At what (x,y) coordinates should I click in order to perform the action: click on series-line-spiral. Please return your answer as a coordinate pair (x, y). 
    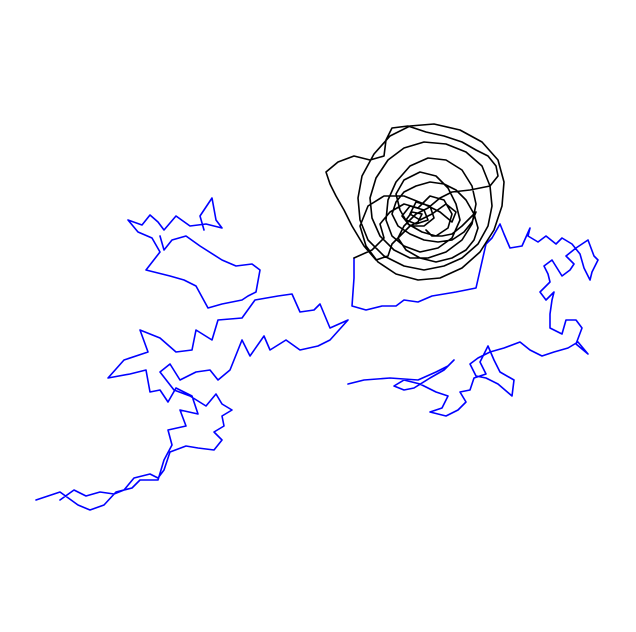
    Looking at the image, I should click on (415, 202).